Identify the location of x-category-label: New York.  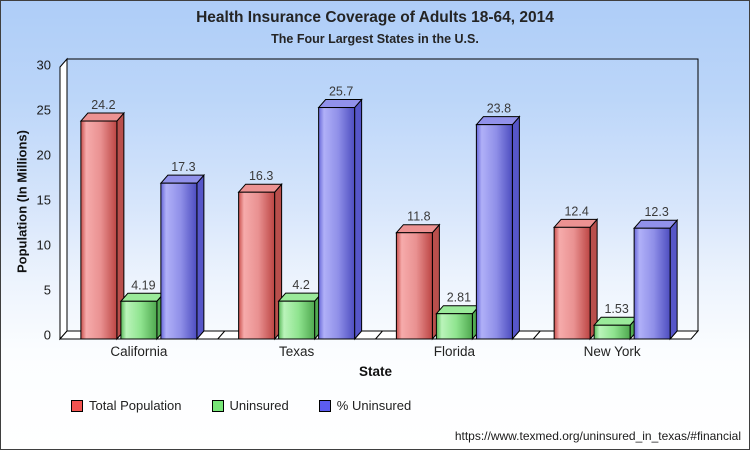
(612, 351).